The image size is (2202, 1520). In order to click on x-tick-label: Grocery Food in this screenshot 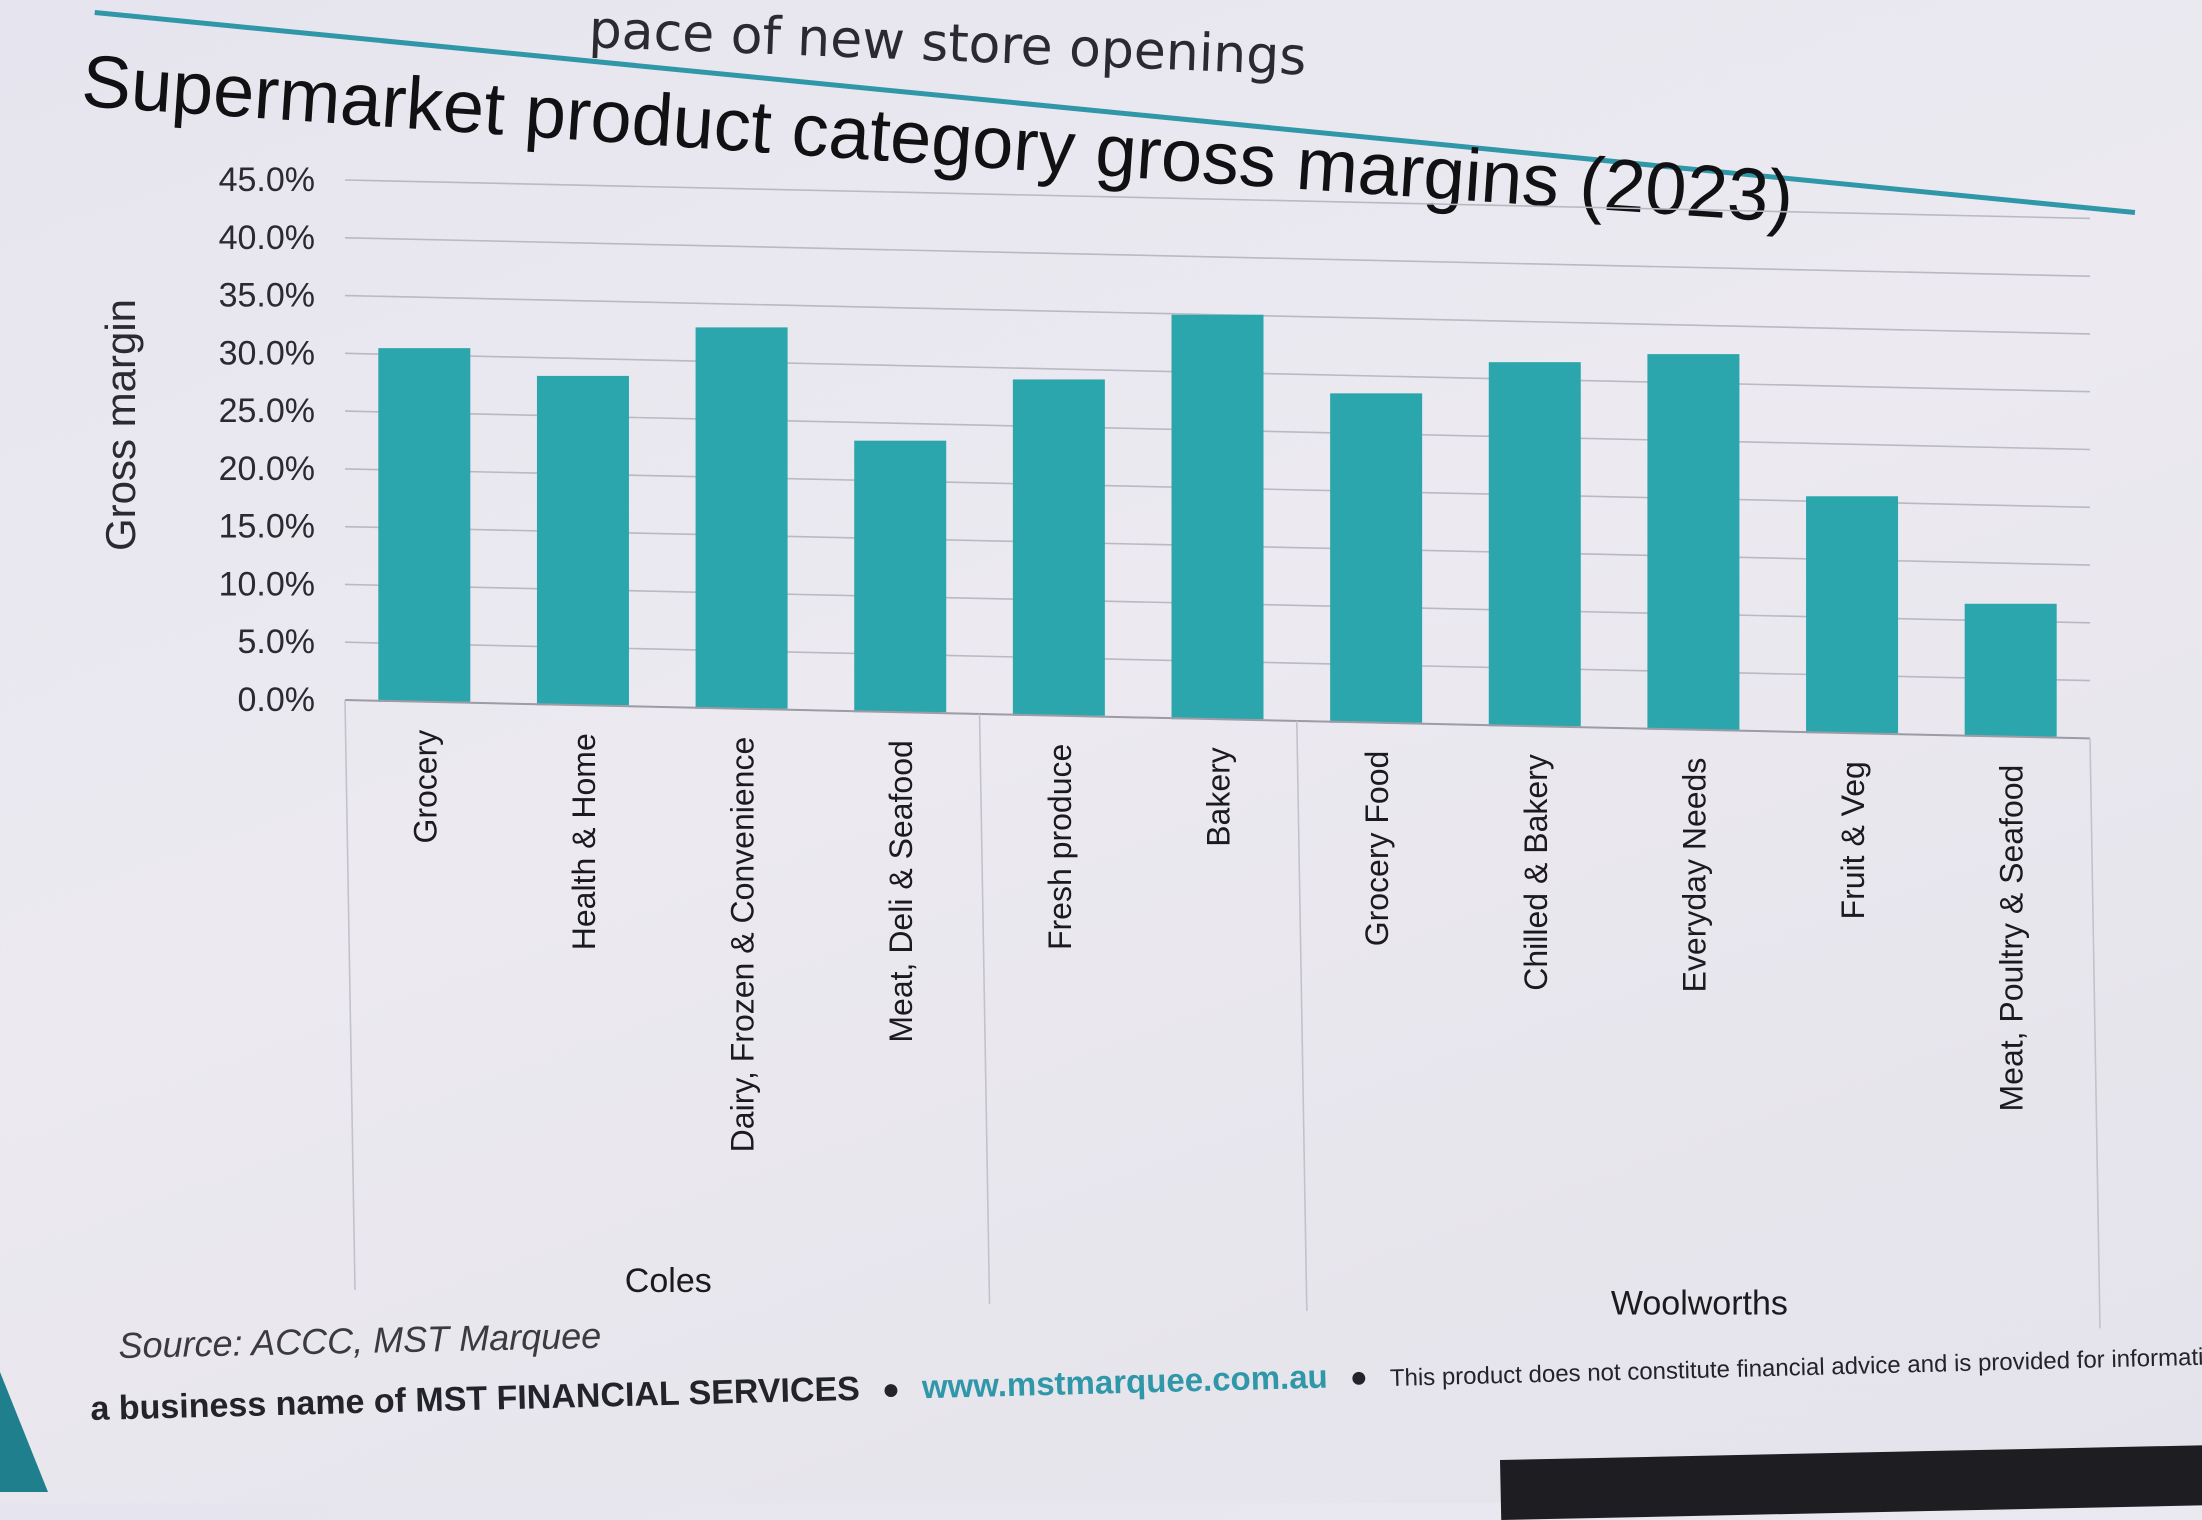, I will do `click(1377, 849)`.